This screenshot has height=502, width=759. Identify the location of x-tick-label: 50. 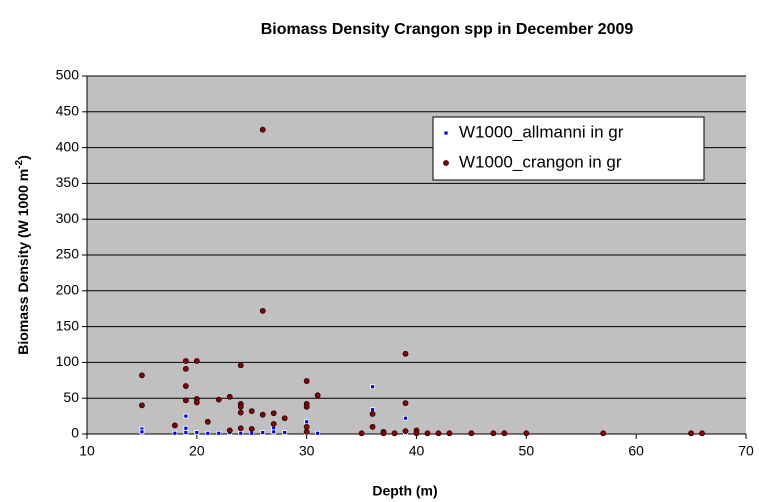
(527, 451).